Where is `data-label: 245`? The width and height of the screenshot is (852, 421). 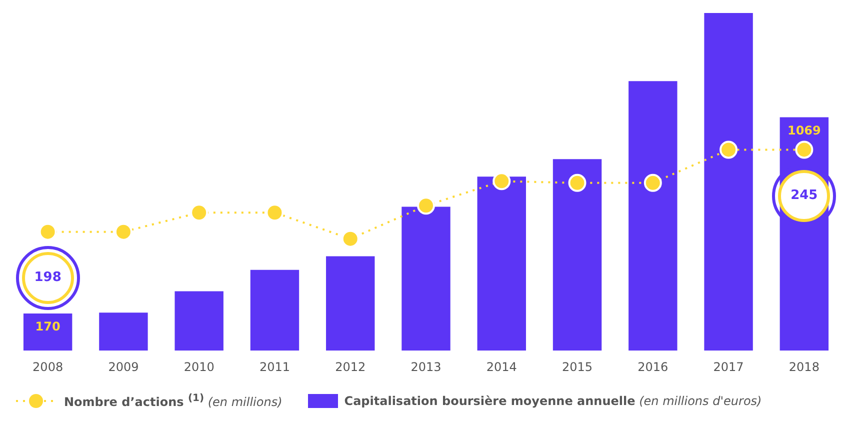
data-label: 245 is located at coordinates (804, 196).